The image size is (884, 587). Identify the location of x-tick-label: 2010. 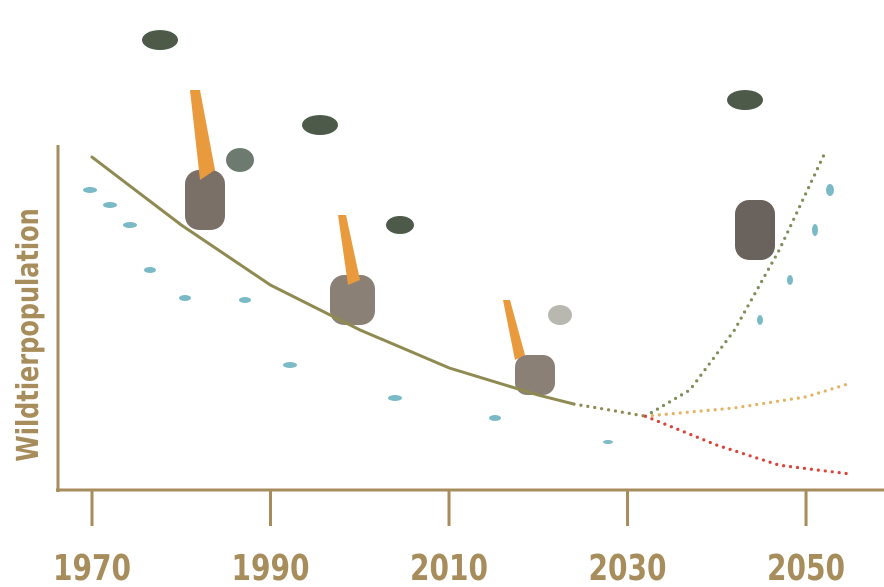
(449, 567).